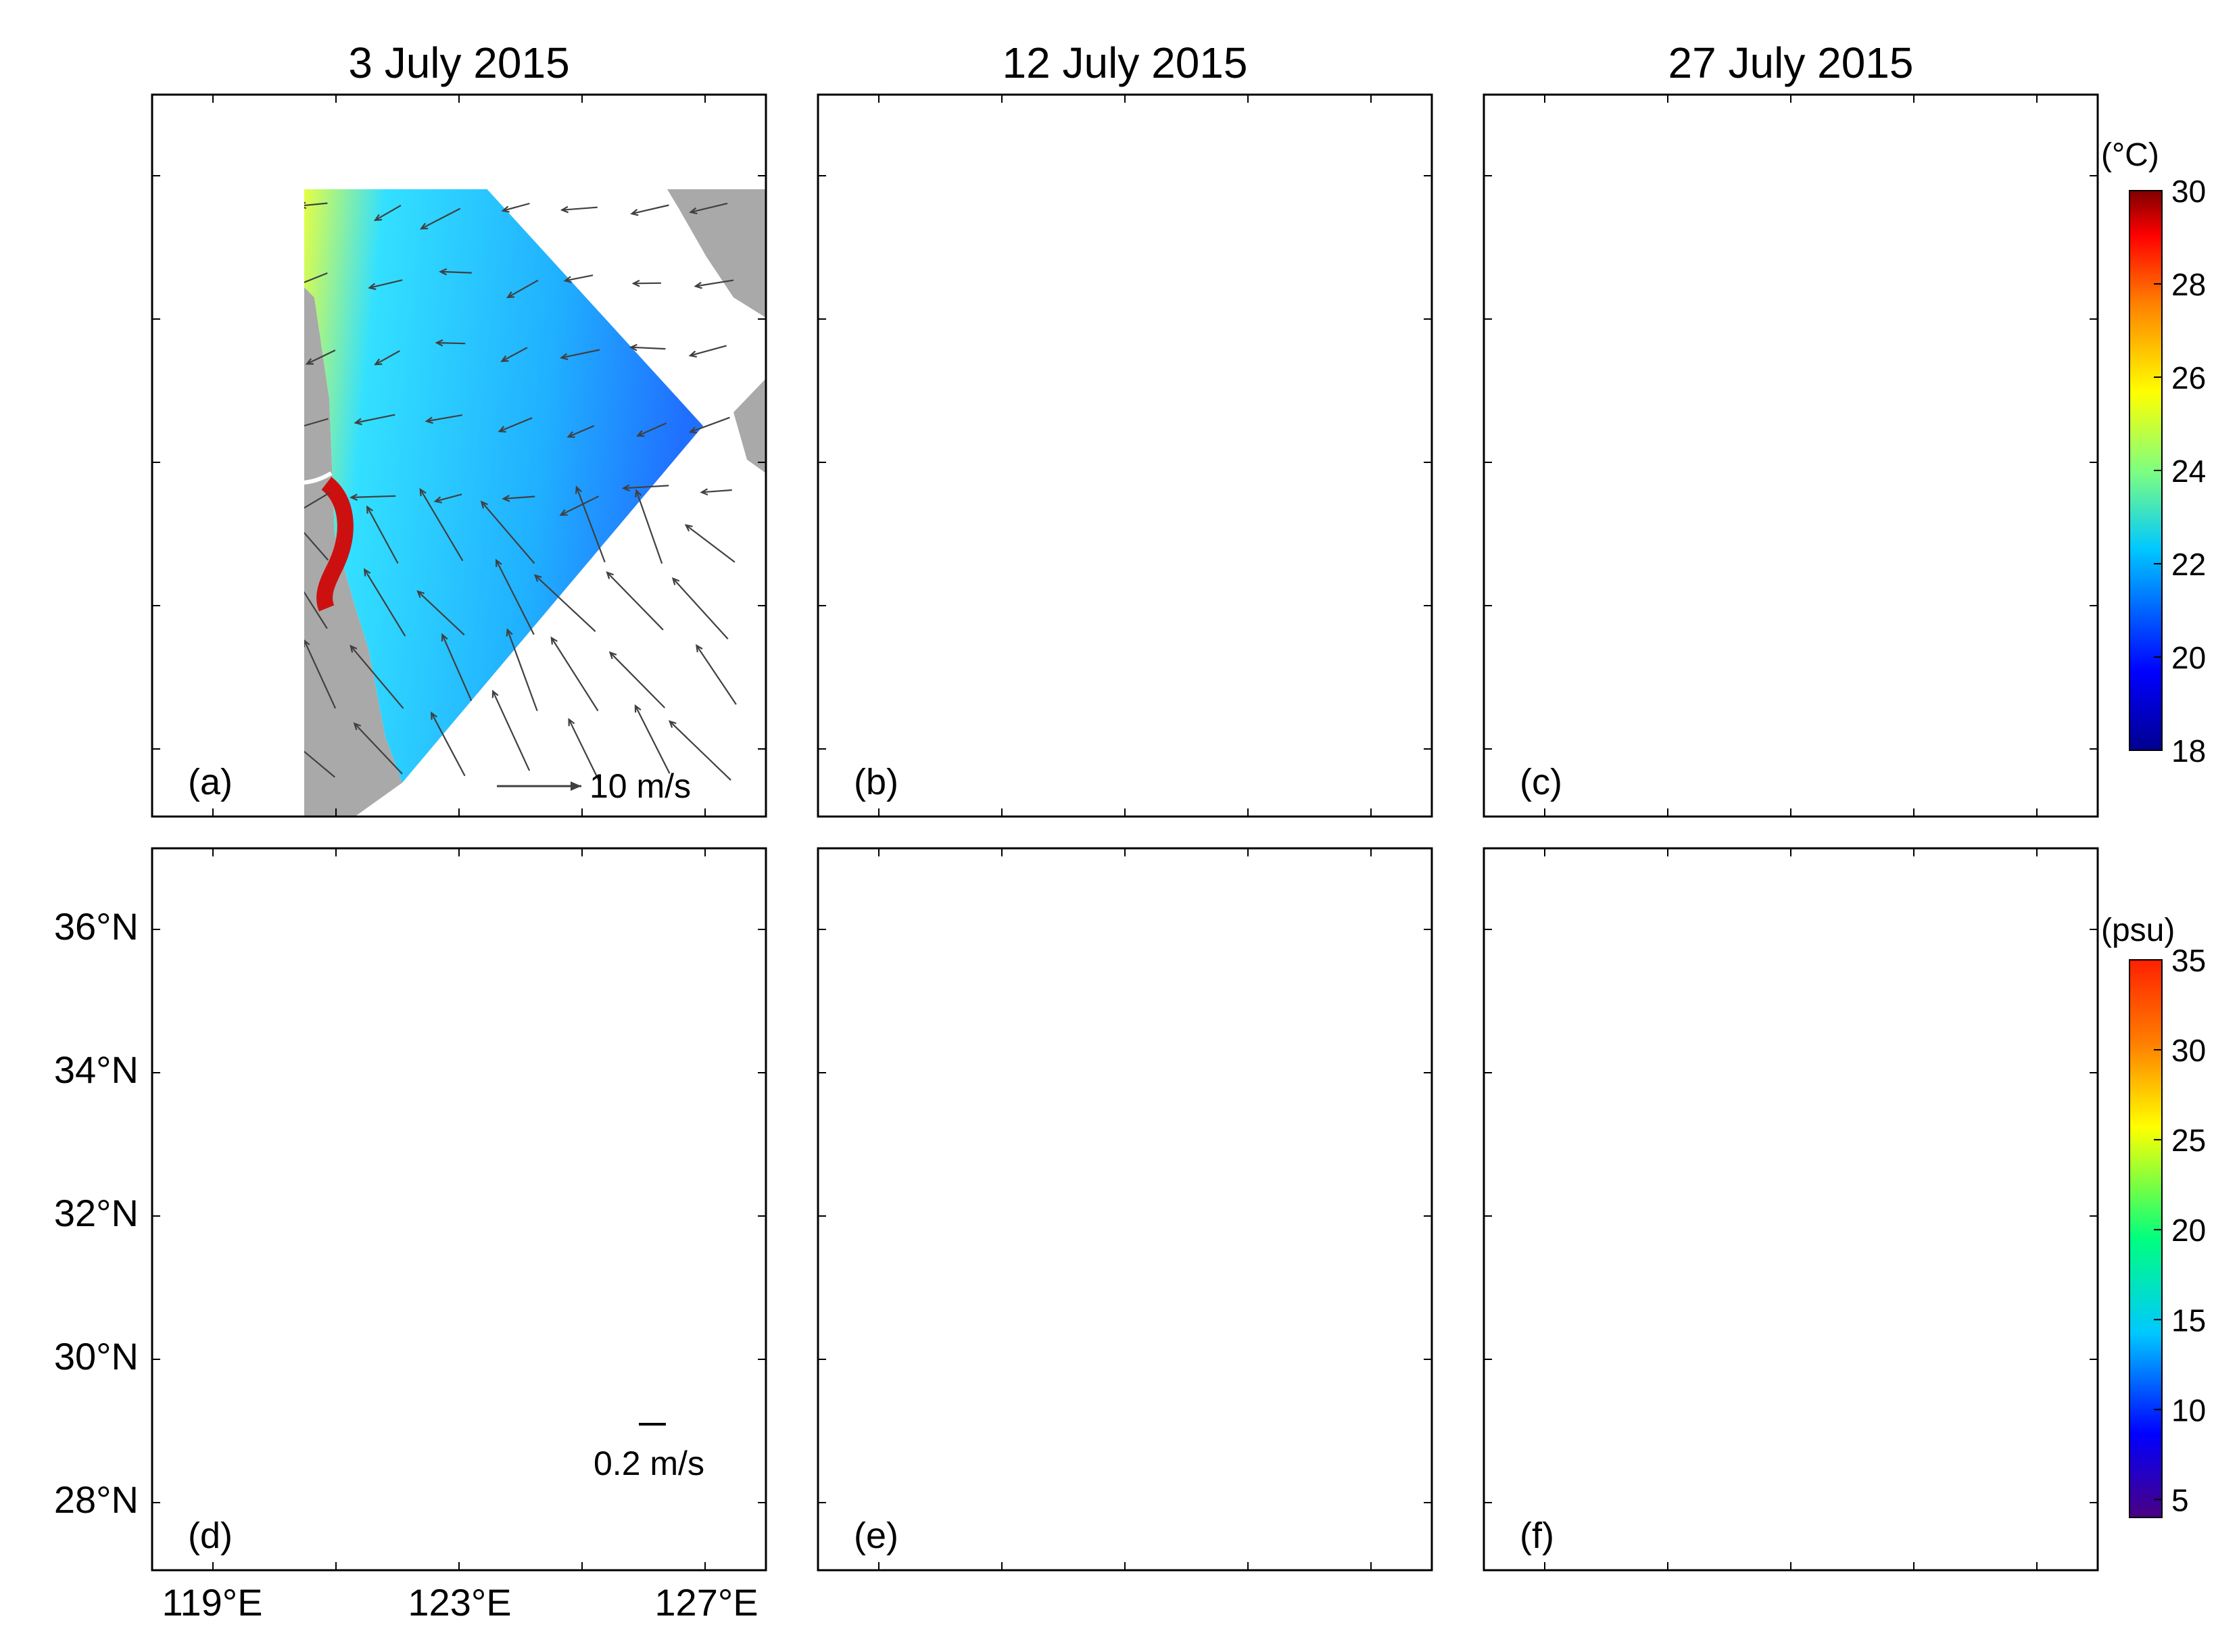 This screenshot has width=2239, height=1652. Describe the element at coordinates (1810, 457) in the screenshot. I see `sst-field` at that location.